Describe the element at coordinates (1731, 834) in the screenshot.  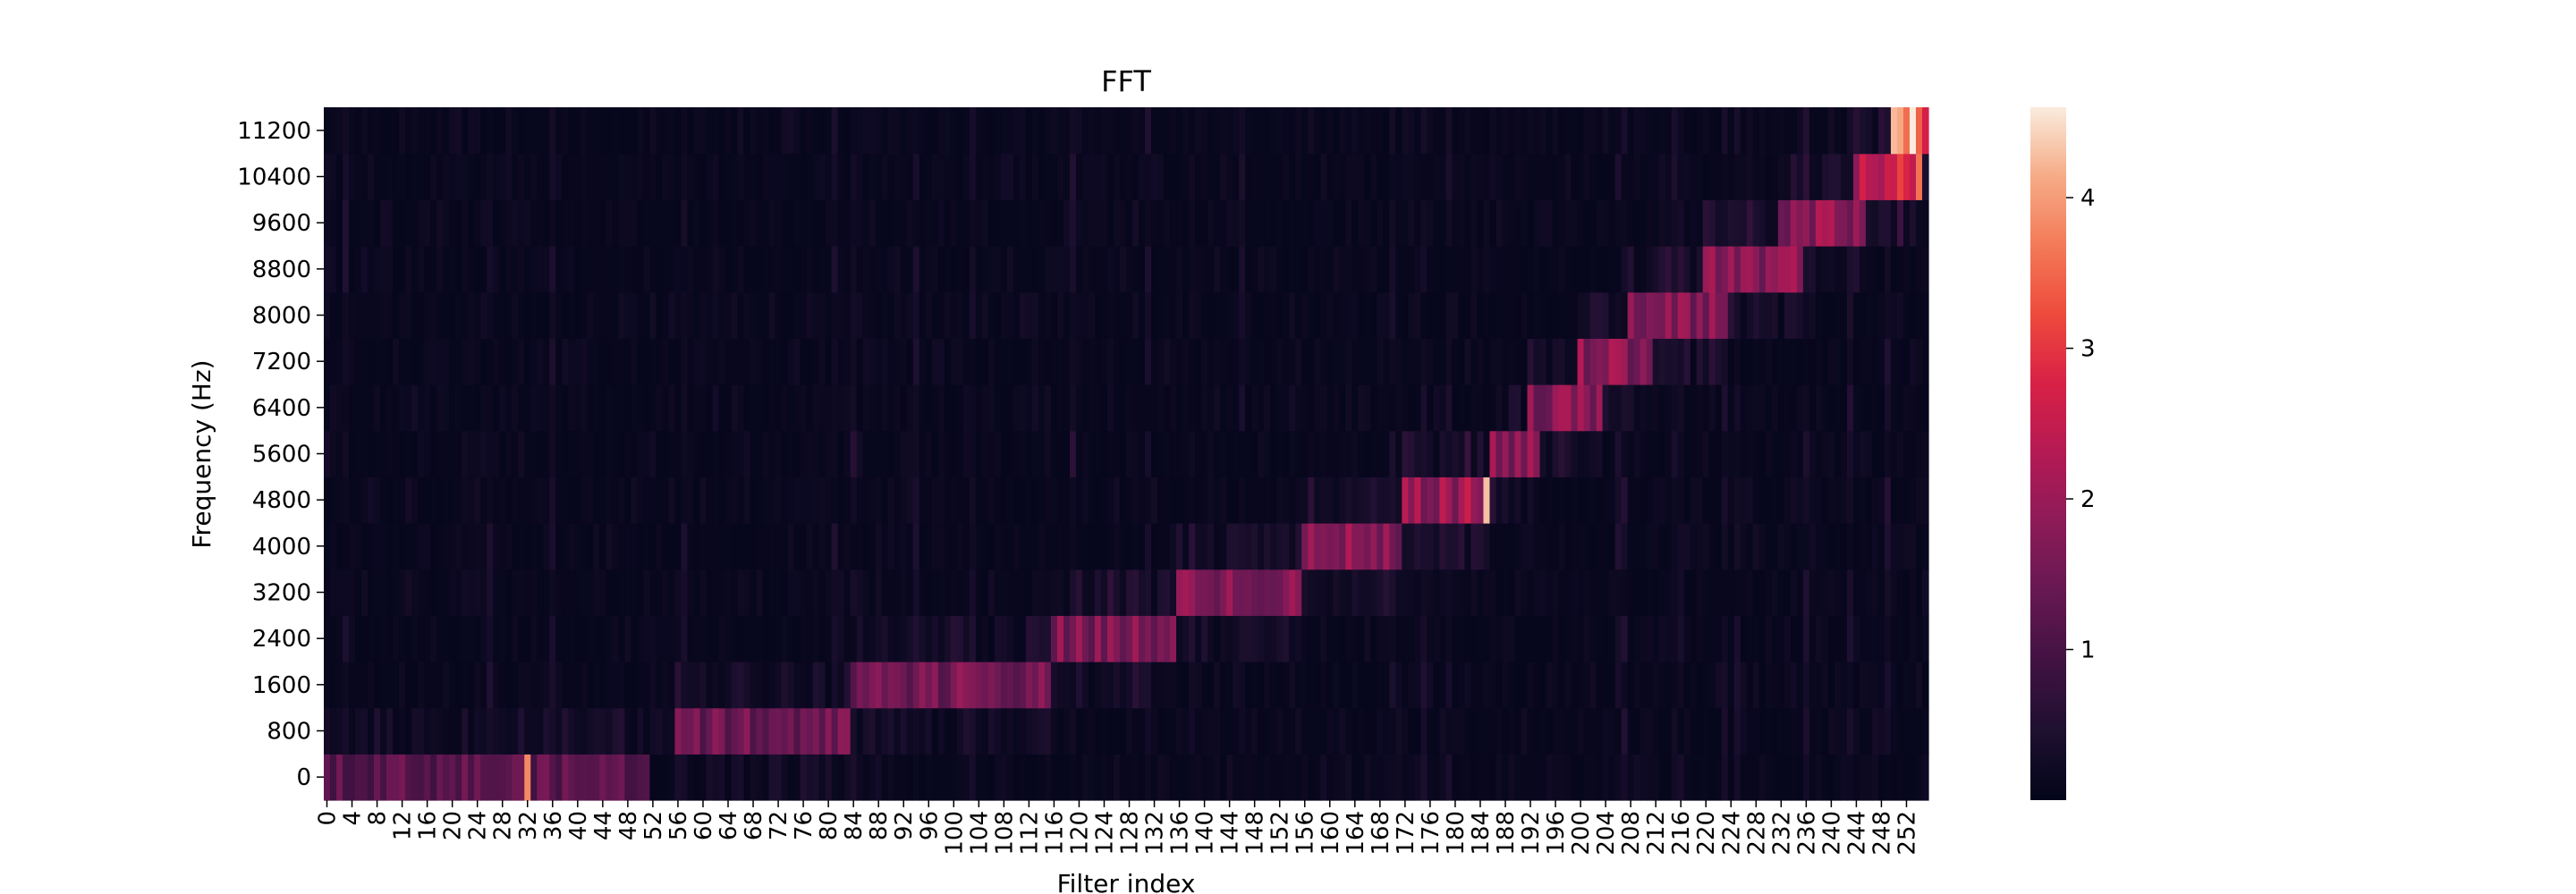
I see `x-tick-label: 224` at that location.